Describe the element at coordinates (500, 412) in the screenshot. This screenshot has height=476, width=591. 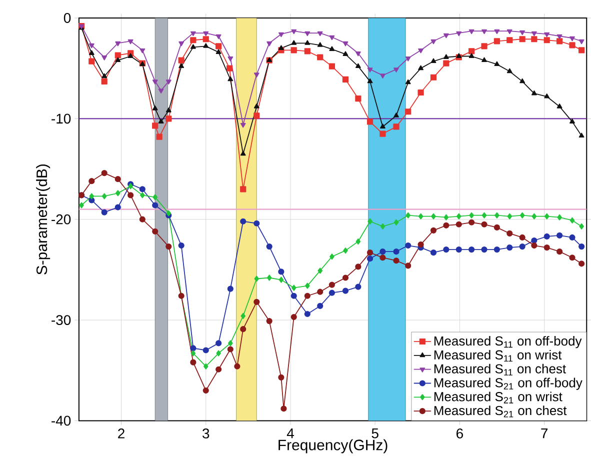
I see `legend-label: Measured S$_{21}$ on chest` at that location.